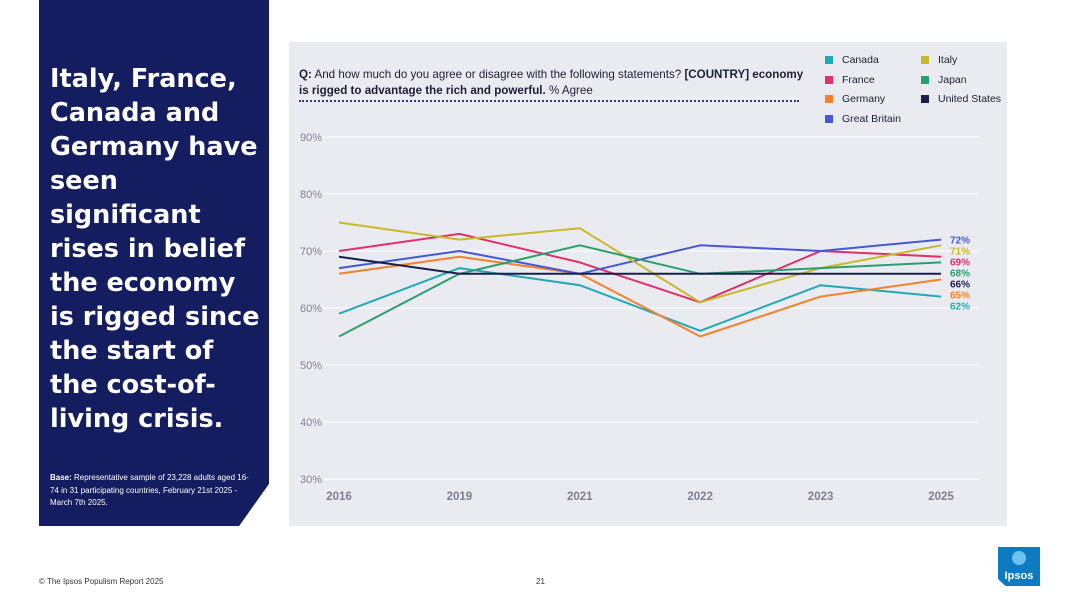 This screenshot has height=607, width=1080. Describe the element at coordinates (61, 477) in the screenshot. I see `base-label: Base:` at that location.